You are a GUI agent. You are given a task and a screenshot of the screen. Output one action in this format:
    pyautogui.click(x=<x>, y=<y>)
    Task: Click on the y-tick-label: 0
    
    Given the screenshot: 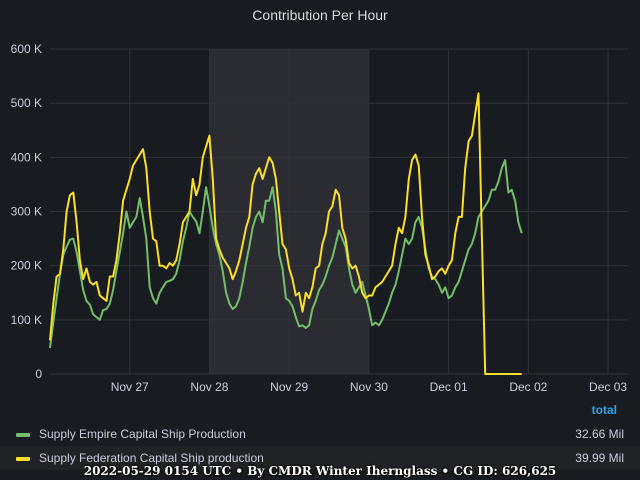 What is the action you would take?
    pyautogui.click(x=38, y=374)
    